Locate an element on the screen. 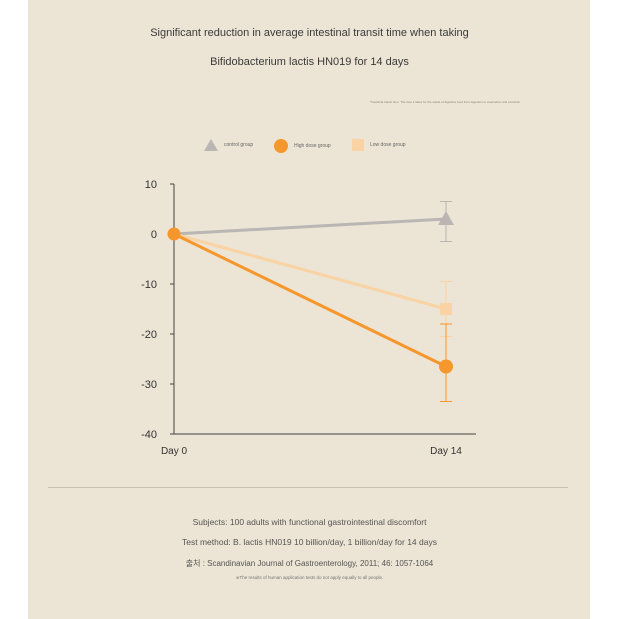  legend-low: Low dose group is located at coordinates (379, 145).